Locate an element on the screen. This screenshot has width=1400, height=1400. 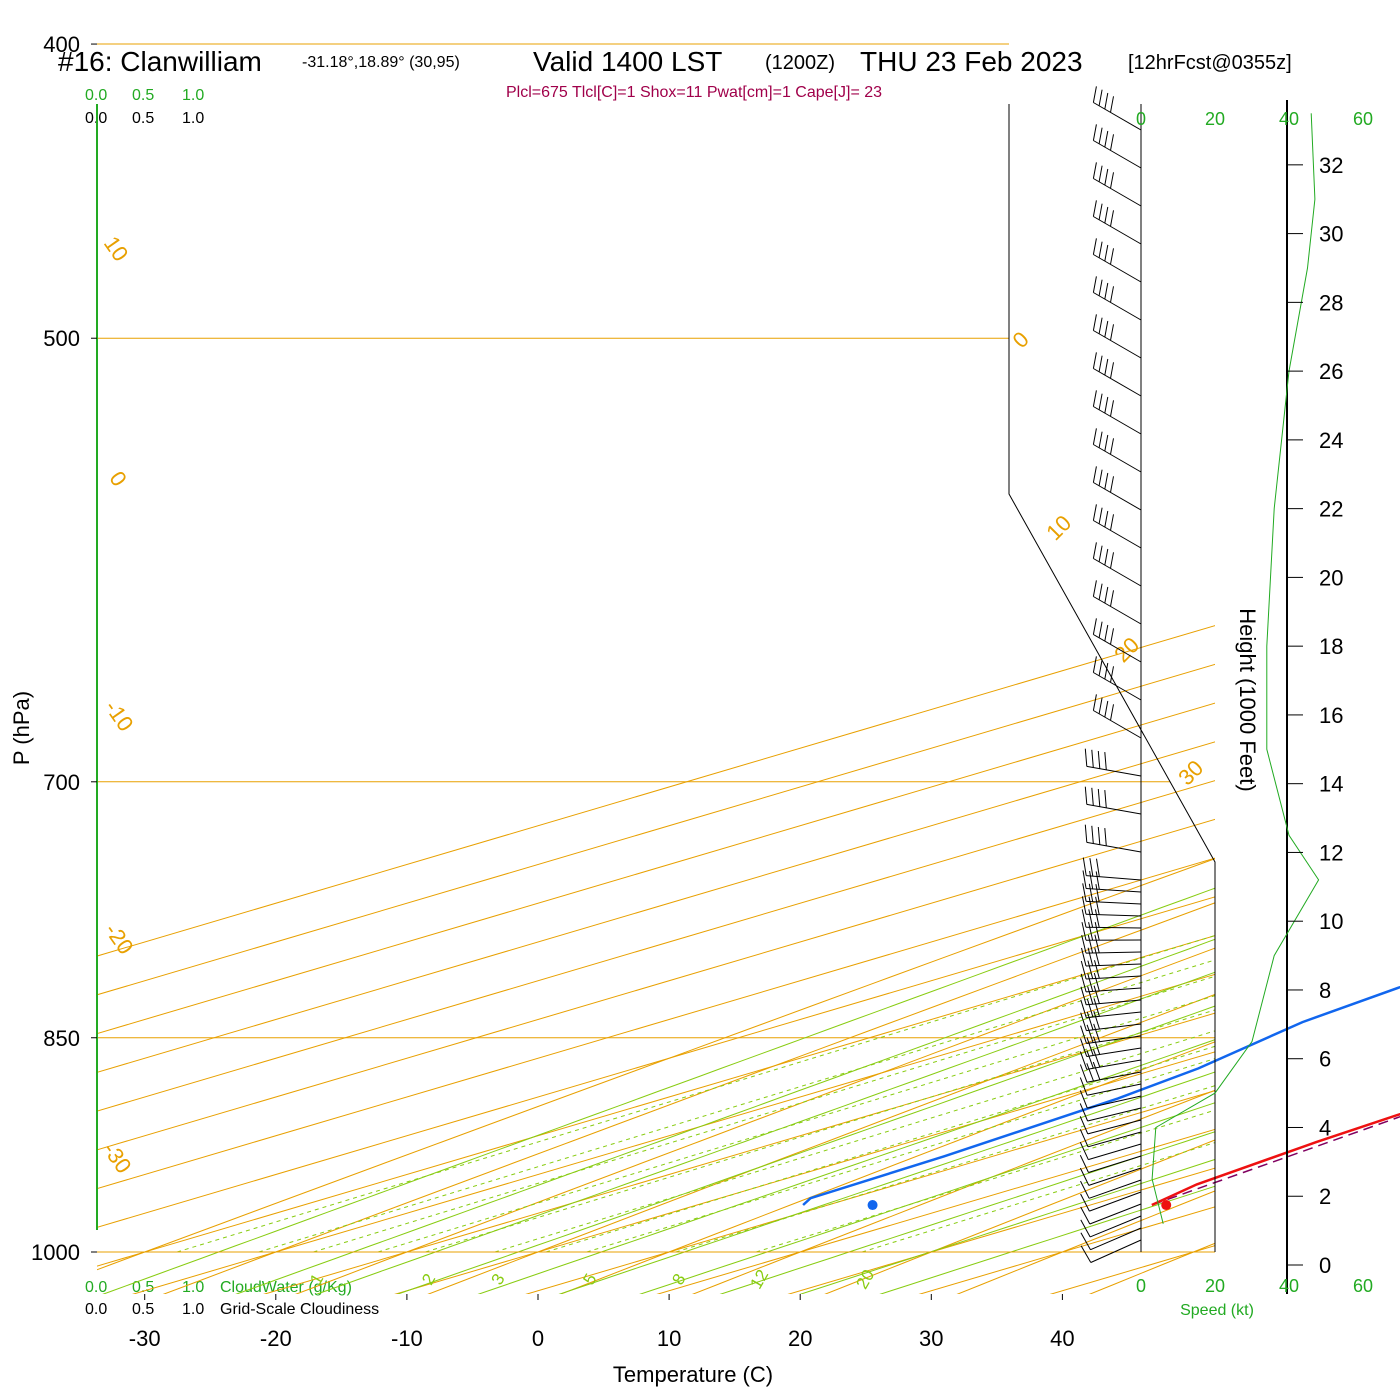
wind-speed-line is located at coordinates (1235, 668).